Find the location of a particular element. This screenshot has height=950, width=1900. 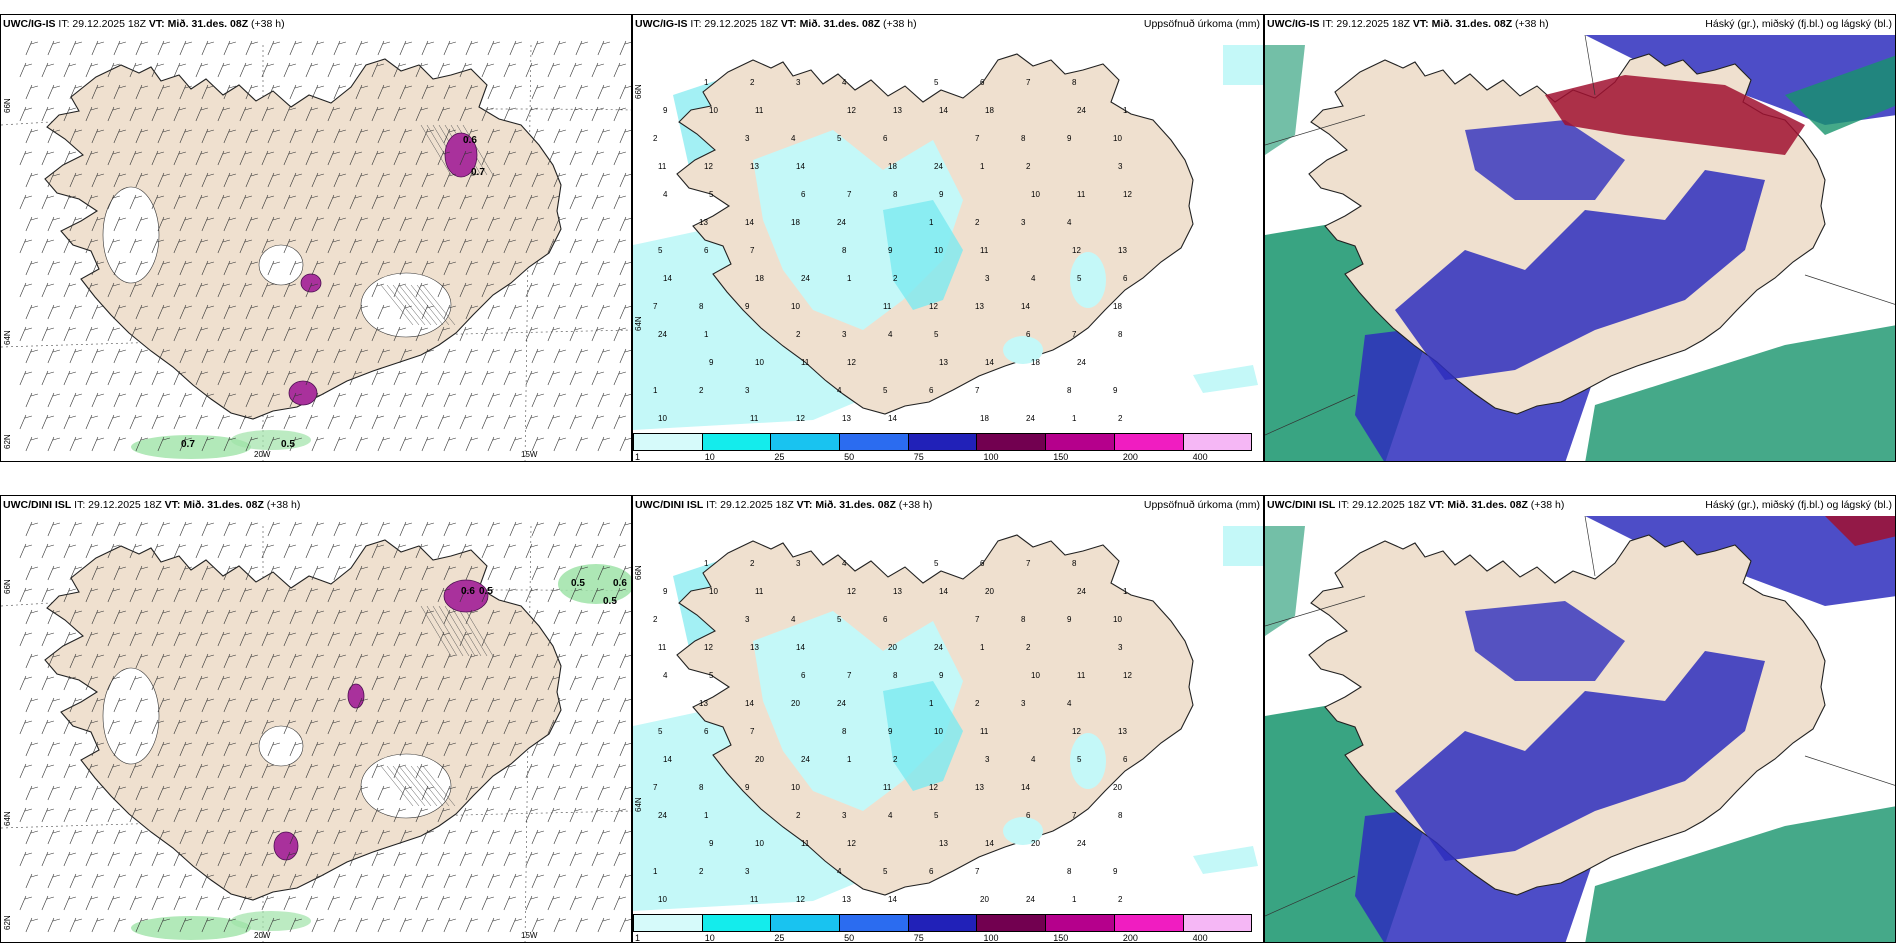

precip-value: 5 is located at coordinates (936, 334).